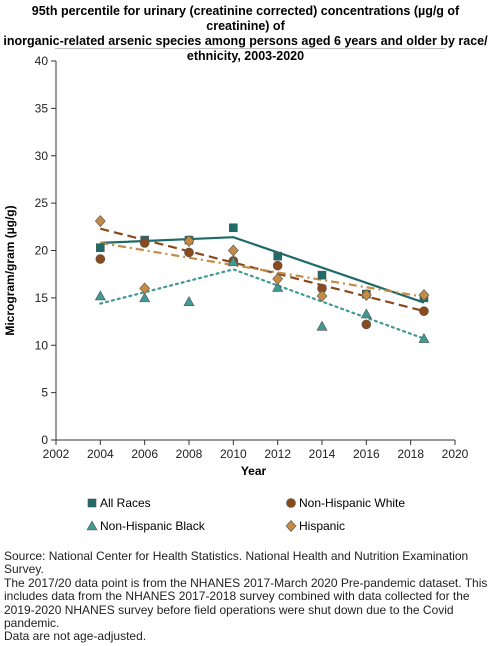 This screenshot has width=491, height=646. I want to click on y-tick-label: 35, so click(42, 108).